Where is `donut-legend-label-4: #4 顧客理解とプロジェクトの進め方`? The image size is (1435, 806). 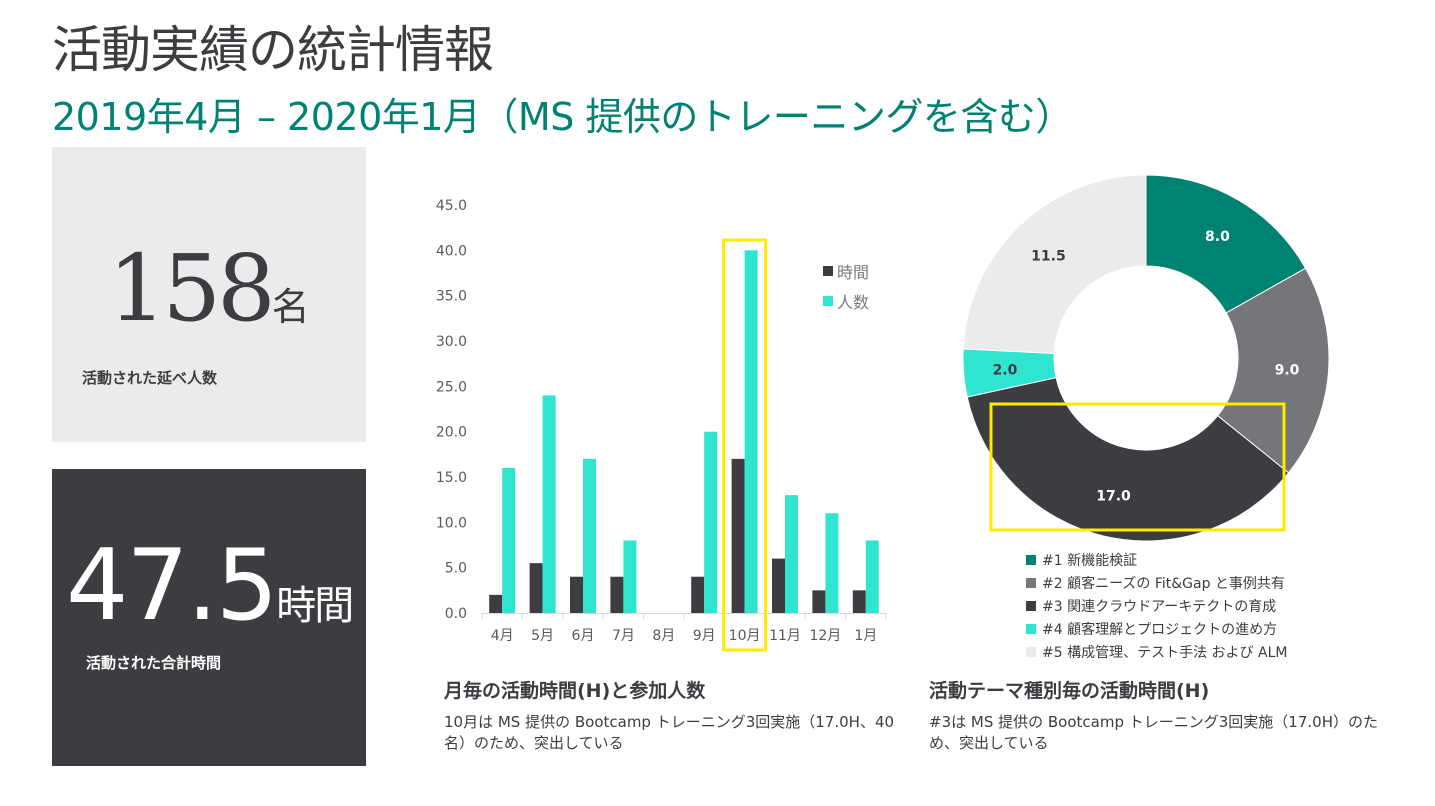 donut-legend-label-4: #4 顧客理解とプロジェクトの進め方 is located at coordinates (1160, 629).